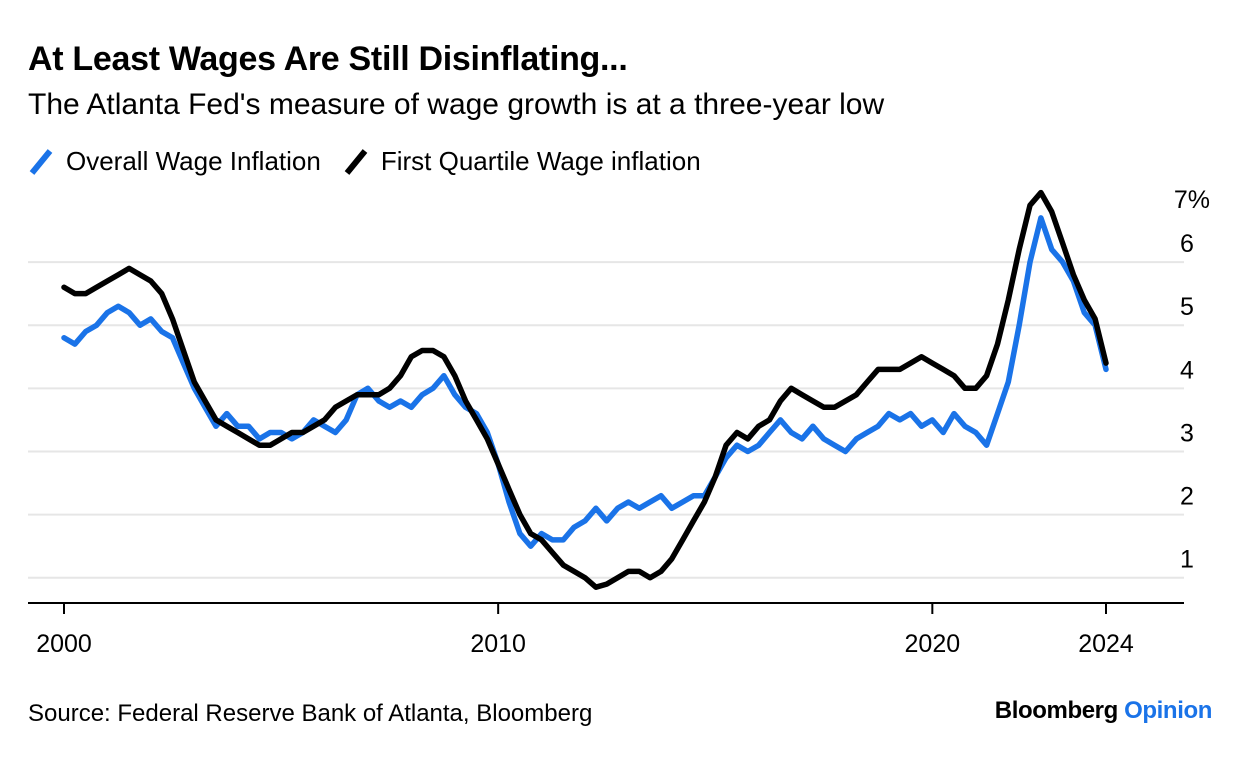  Describe the element at coordinates (1056, 710) in the screenshot. I see `brand-primary: Bloomberg` at that location.